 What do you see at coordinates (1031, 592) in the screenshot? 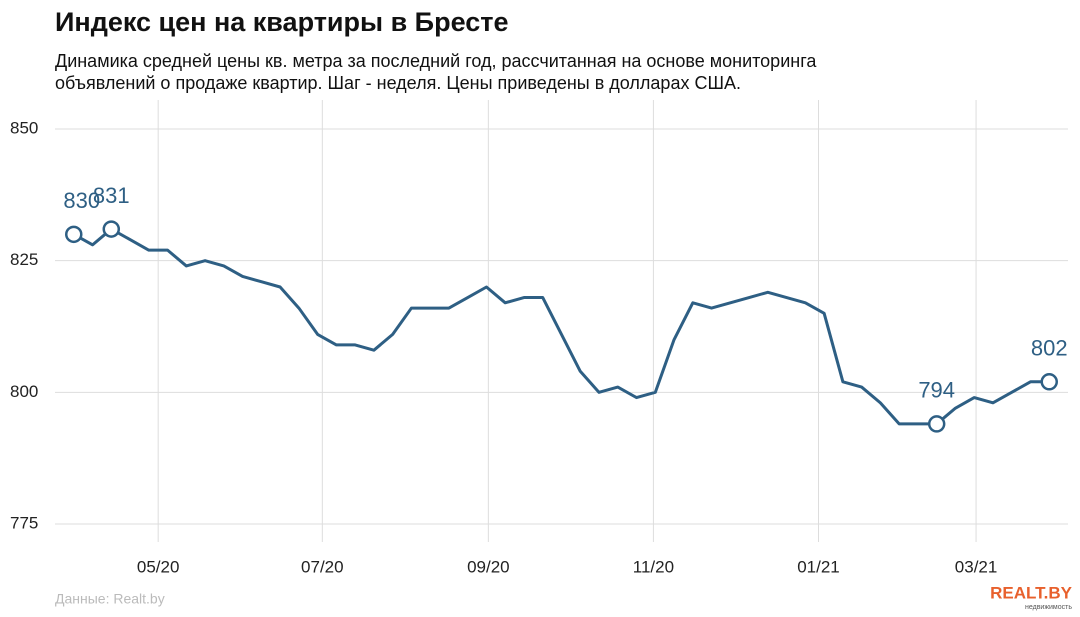
I see `logo: REALT.BY` at bounding box center [1031, 592].